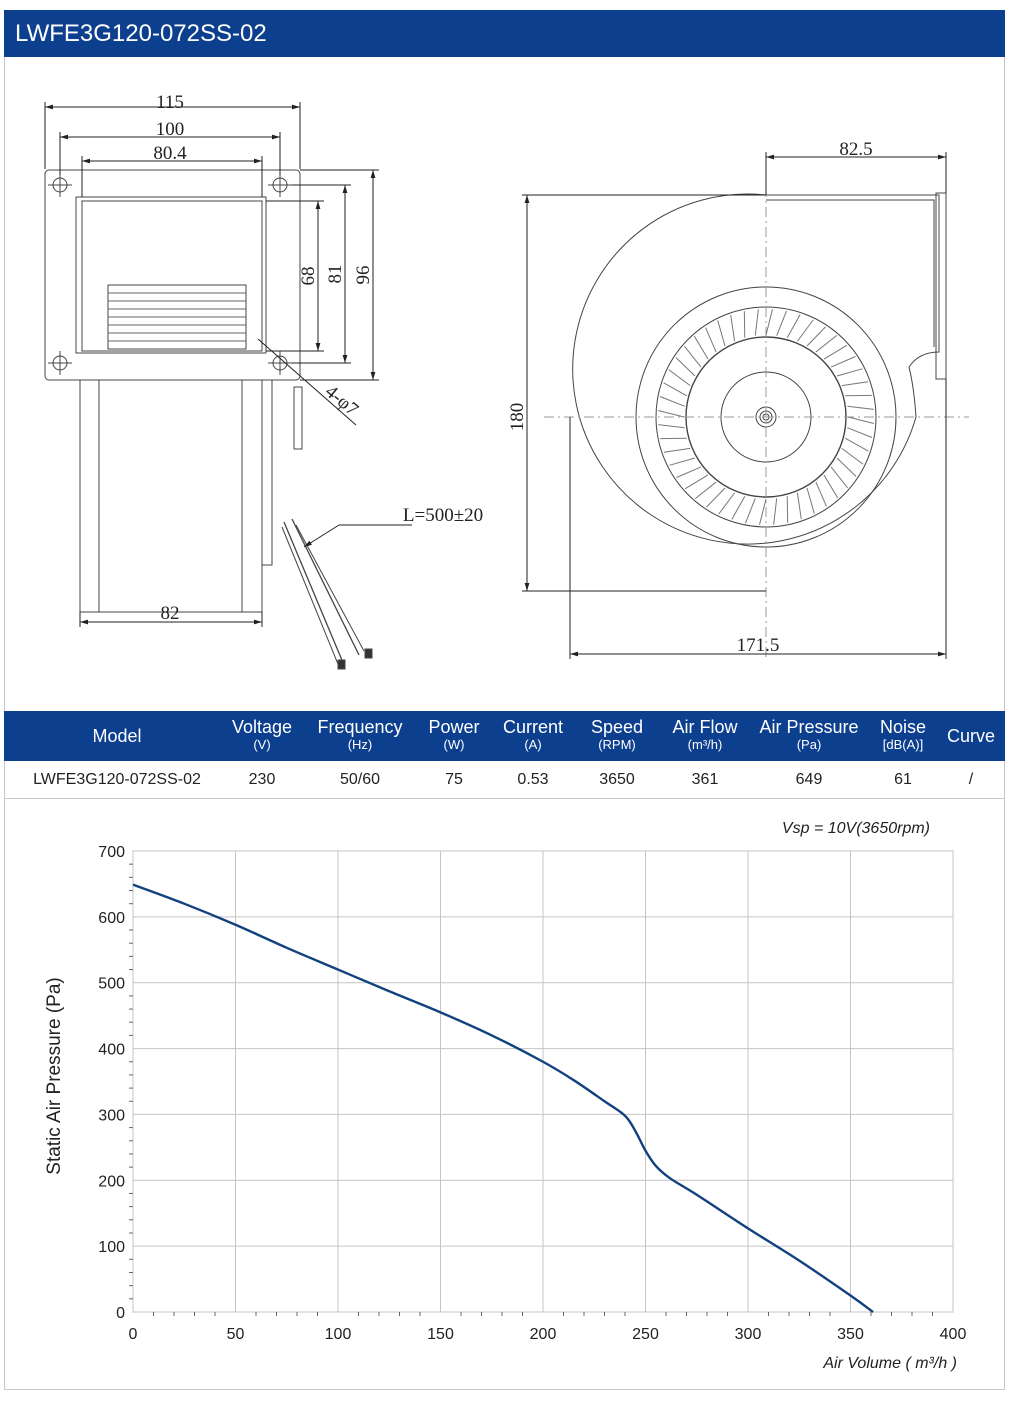  Describe the element at coordinates (54, 1075) in the screenshot. I see `y-axis-label: Static Air Pressure (Pa)` at that location.